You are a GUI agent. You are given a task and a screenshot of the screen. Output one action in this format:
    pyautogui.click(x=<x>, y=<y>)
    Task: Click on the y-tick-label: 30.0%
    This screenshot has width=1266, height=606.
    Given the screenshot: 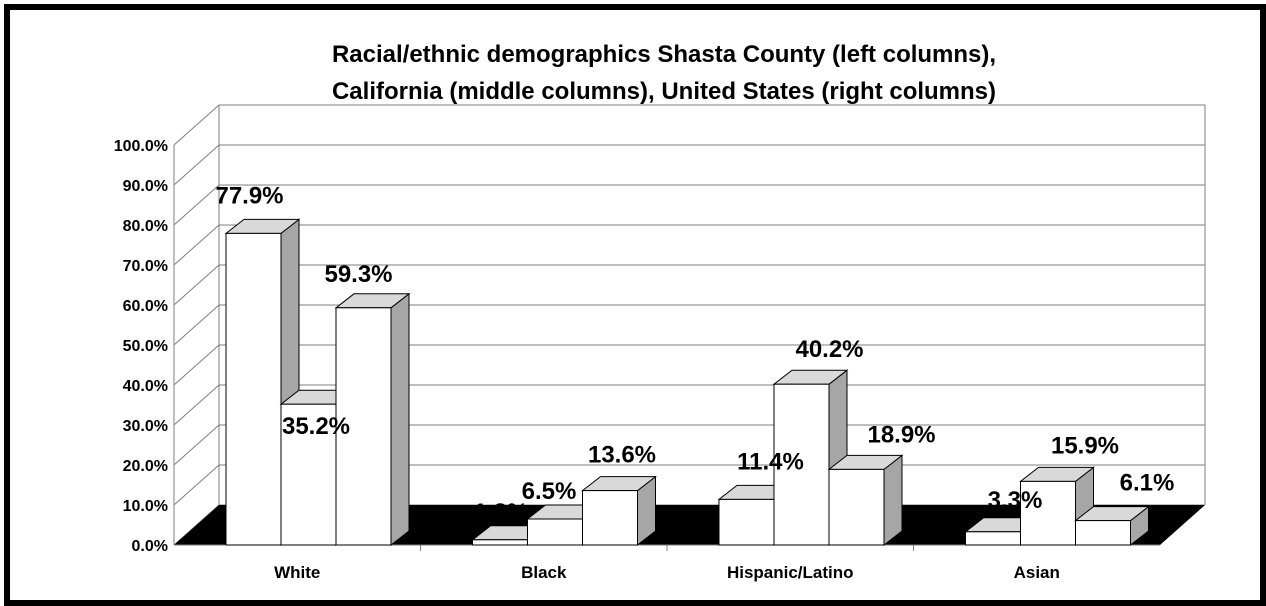 What is the action you would take?
    pyautogui.click(x=145, y=426)
    